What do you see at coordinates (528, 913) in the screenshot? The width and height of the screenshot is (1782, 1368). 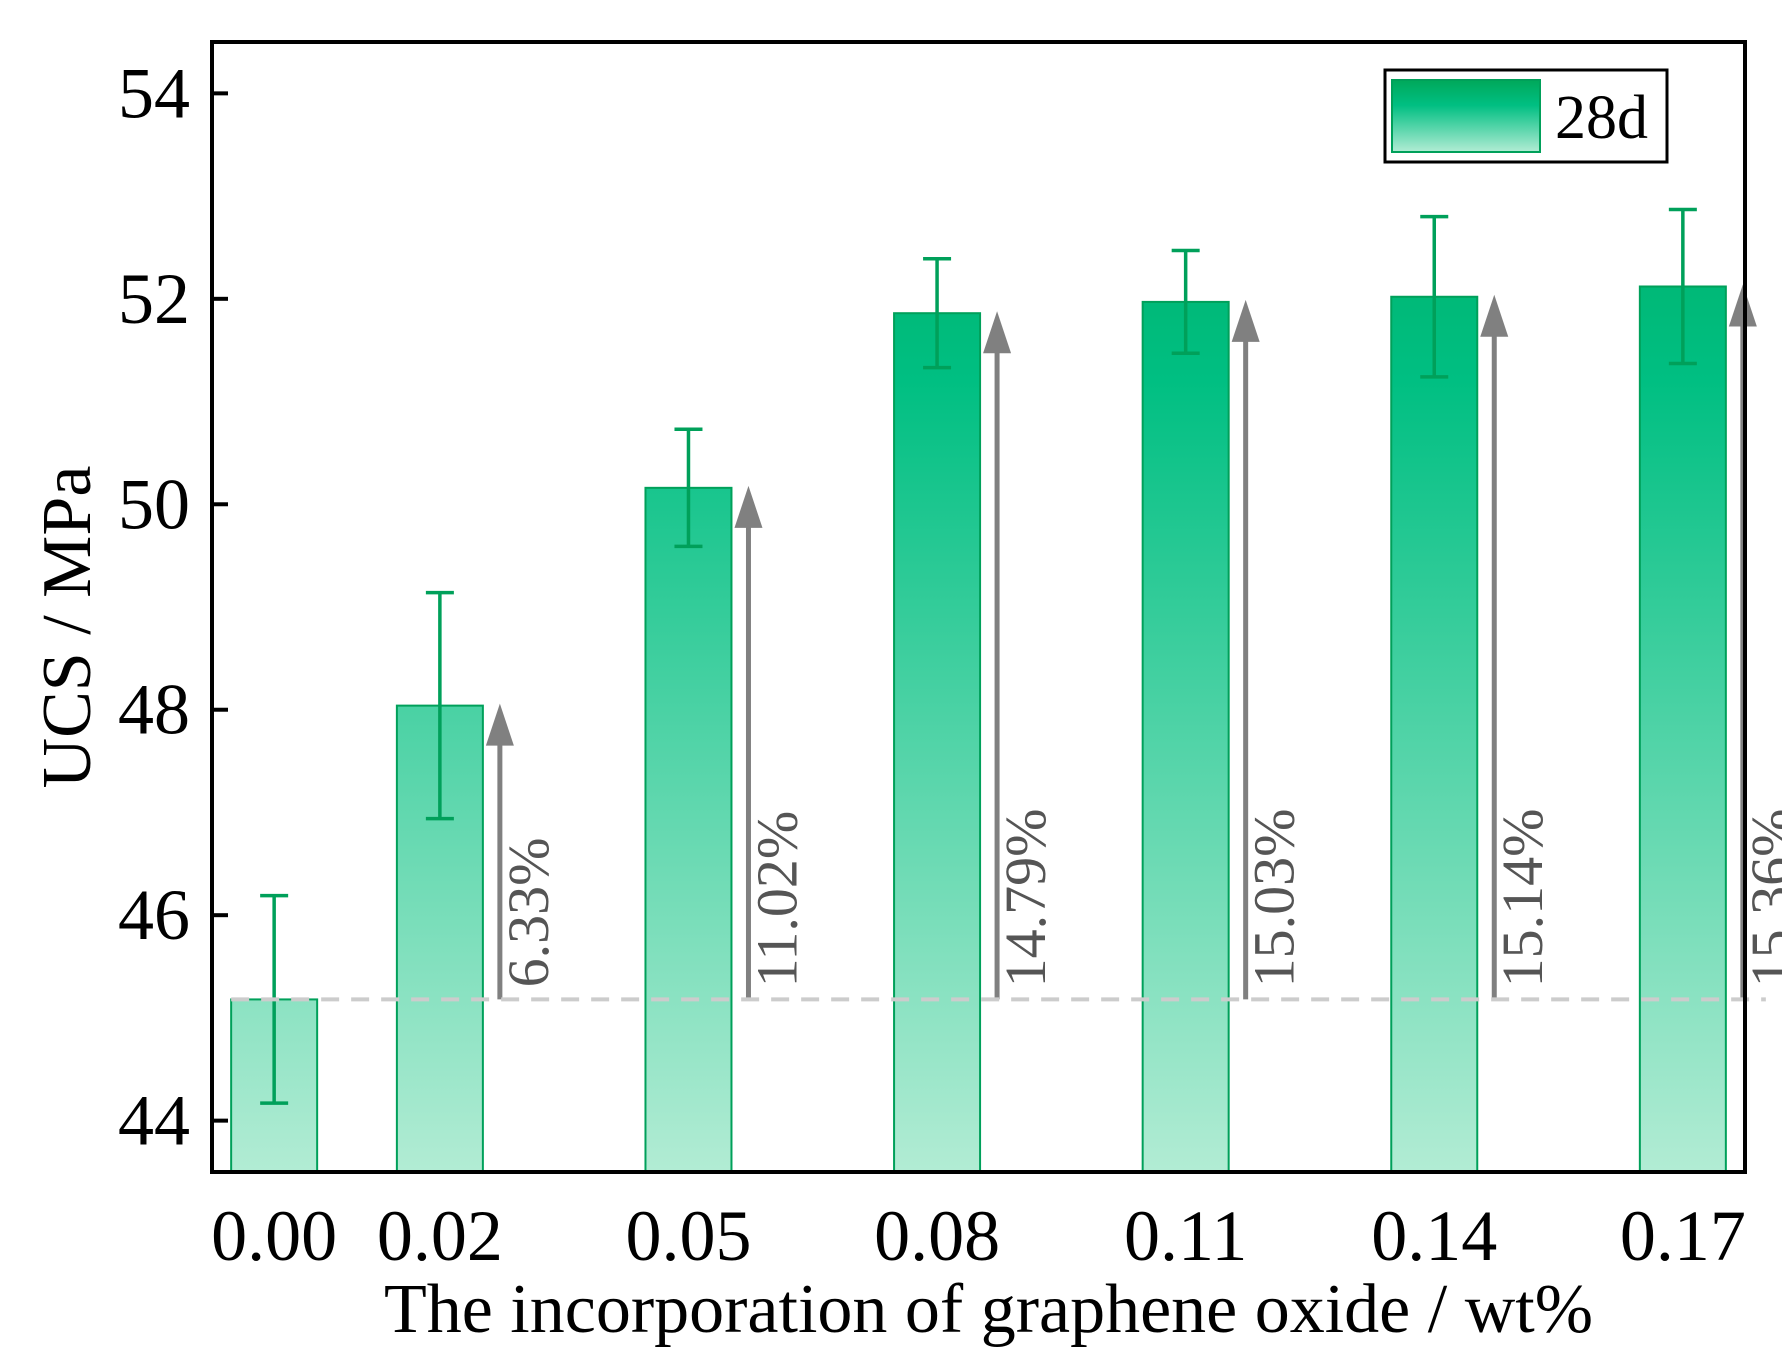 I see `increase-percent-label: 6.33%` at bounding box center [528, 913].